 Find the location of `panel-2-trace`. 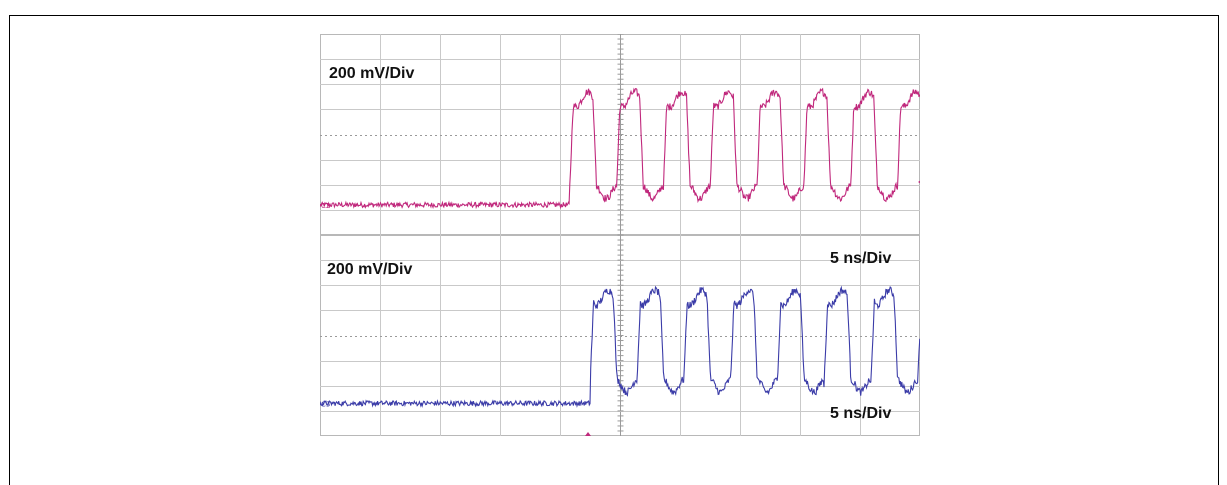

panel-2-trace is located at coordinates (620, 346).